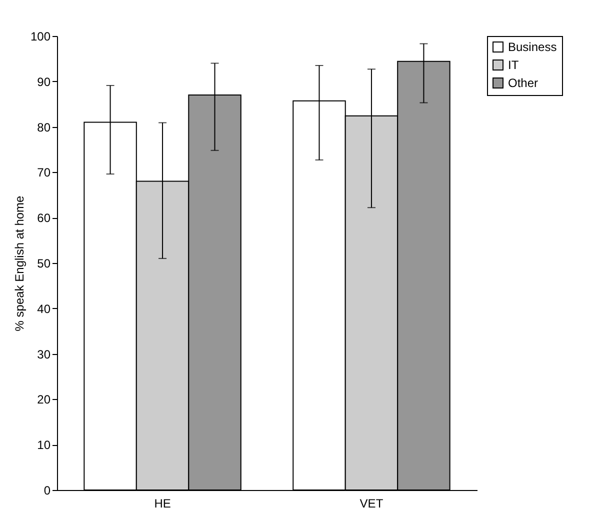 The image size is (616, 531). What do you see at coordinates (44, 81) in the screenshot?
I see `y-tick-label: 90` at bounding box center [44, 81].